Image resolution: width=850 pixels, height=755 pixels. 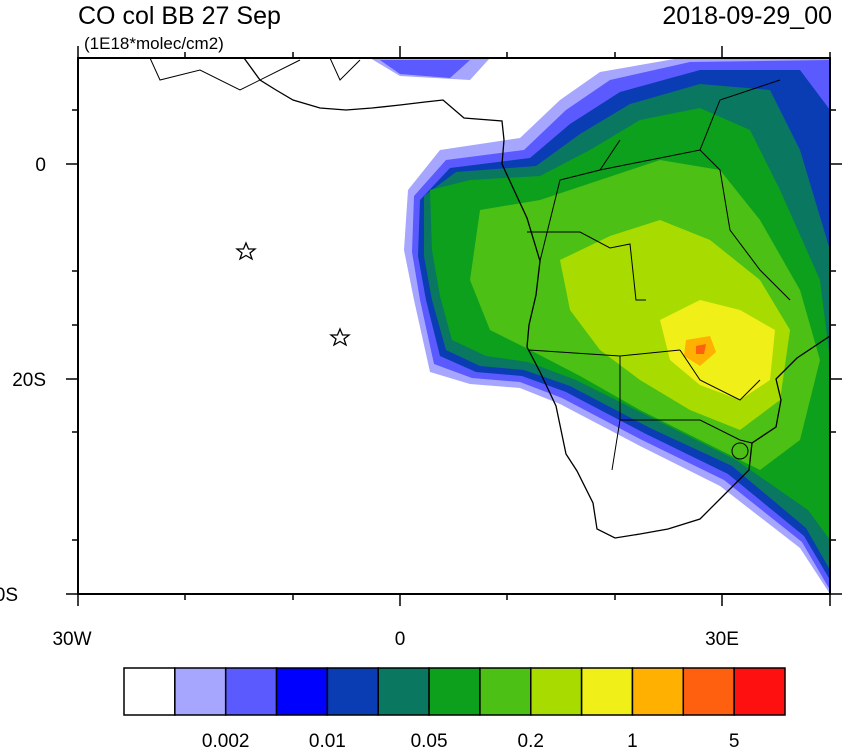 What do you see at coordinates (71, 639) in the screenshot?
I see `lon-label: 30W` at bounding box center [71, 639].